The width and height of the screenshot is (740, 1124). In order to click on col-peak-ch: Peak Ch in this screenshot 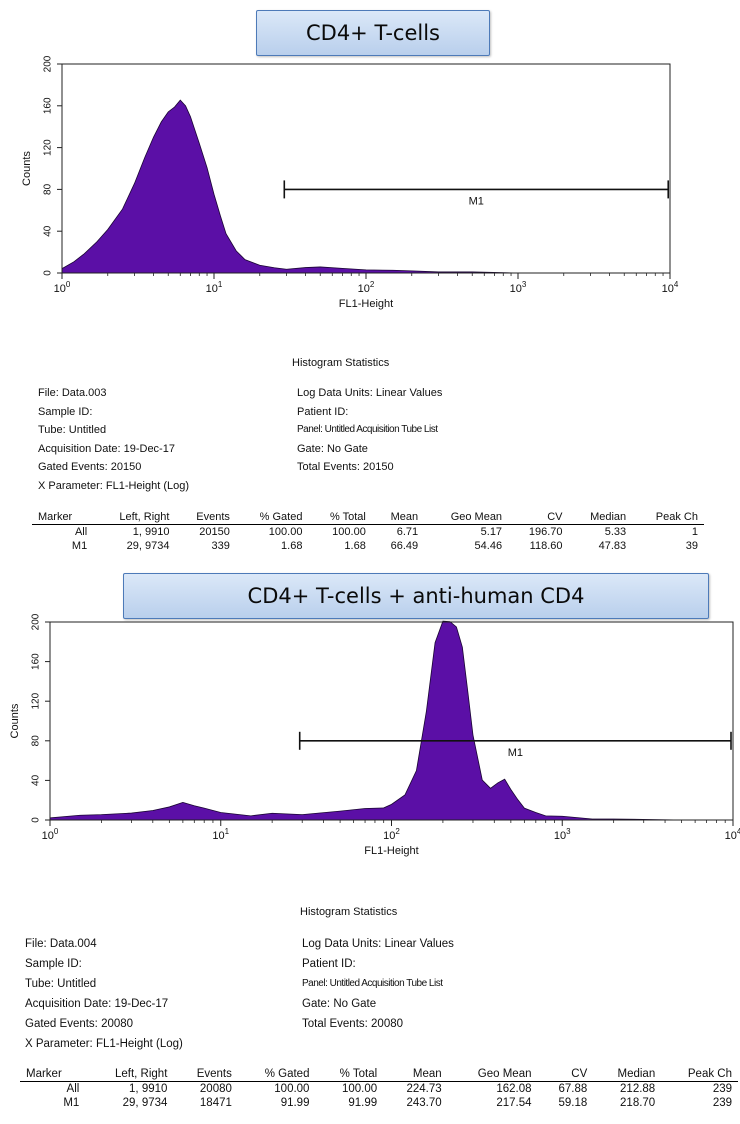, I will do `click(699, 1075)`.